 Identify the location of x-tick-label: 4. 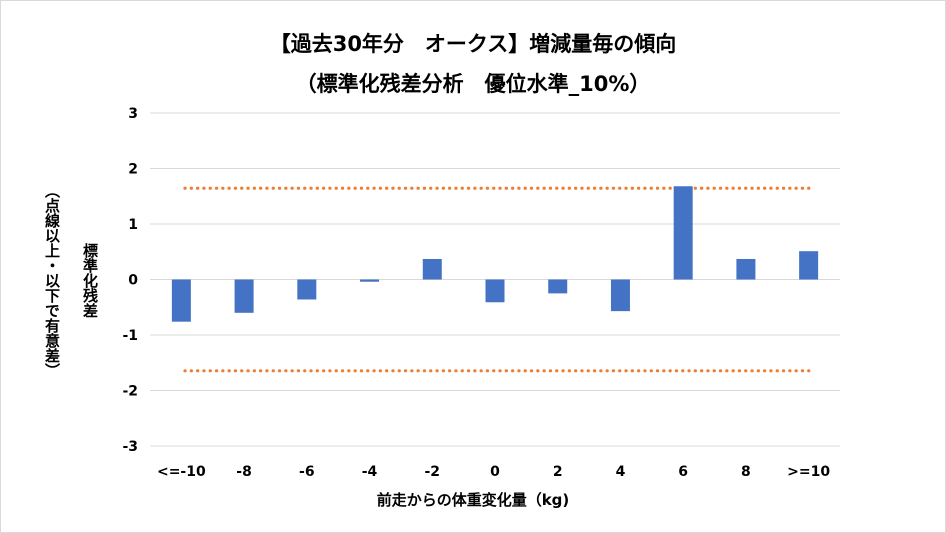
(621, 472).